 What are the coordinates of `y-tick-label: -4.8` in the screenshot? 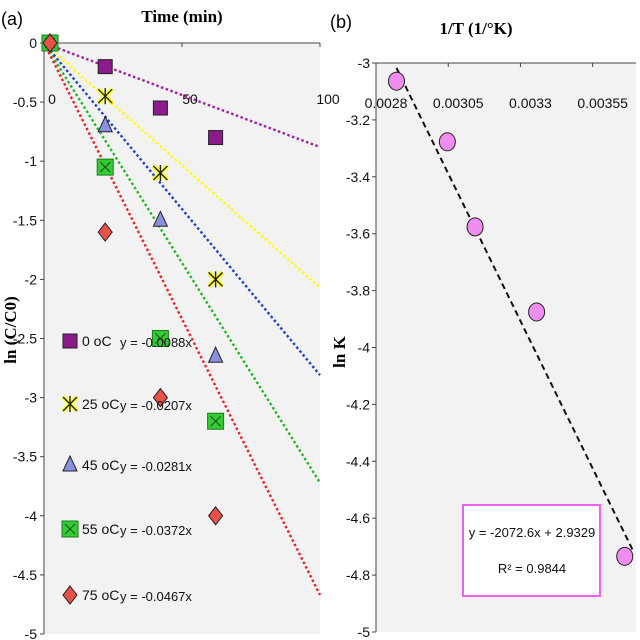 It's located at (358, 575).